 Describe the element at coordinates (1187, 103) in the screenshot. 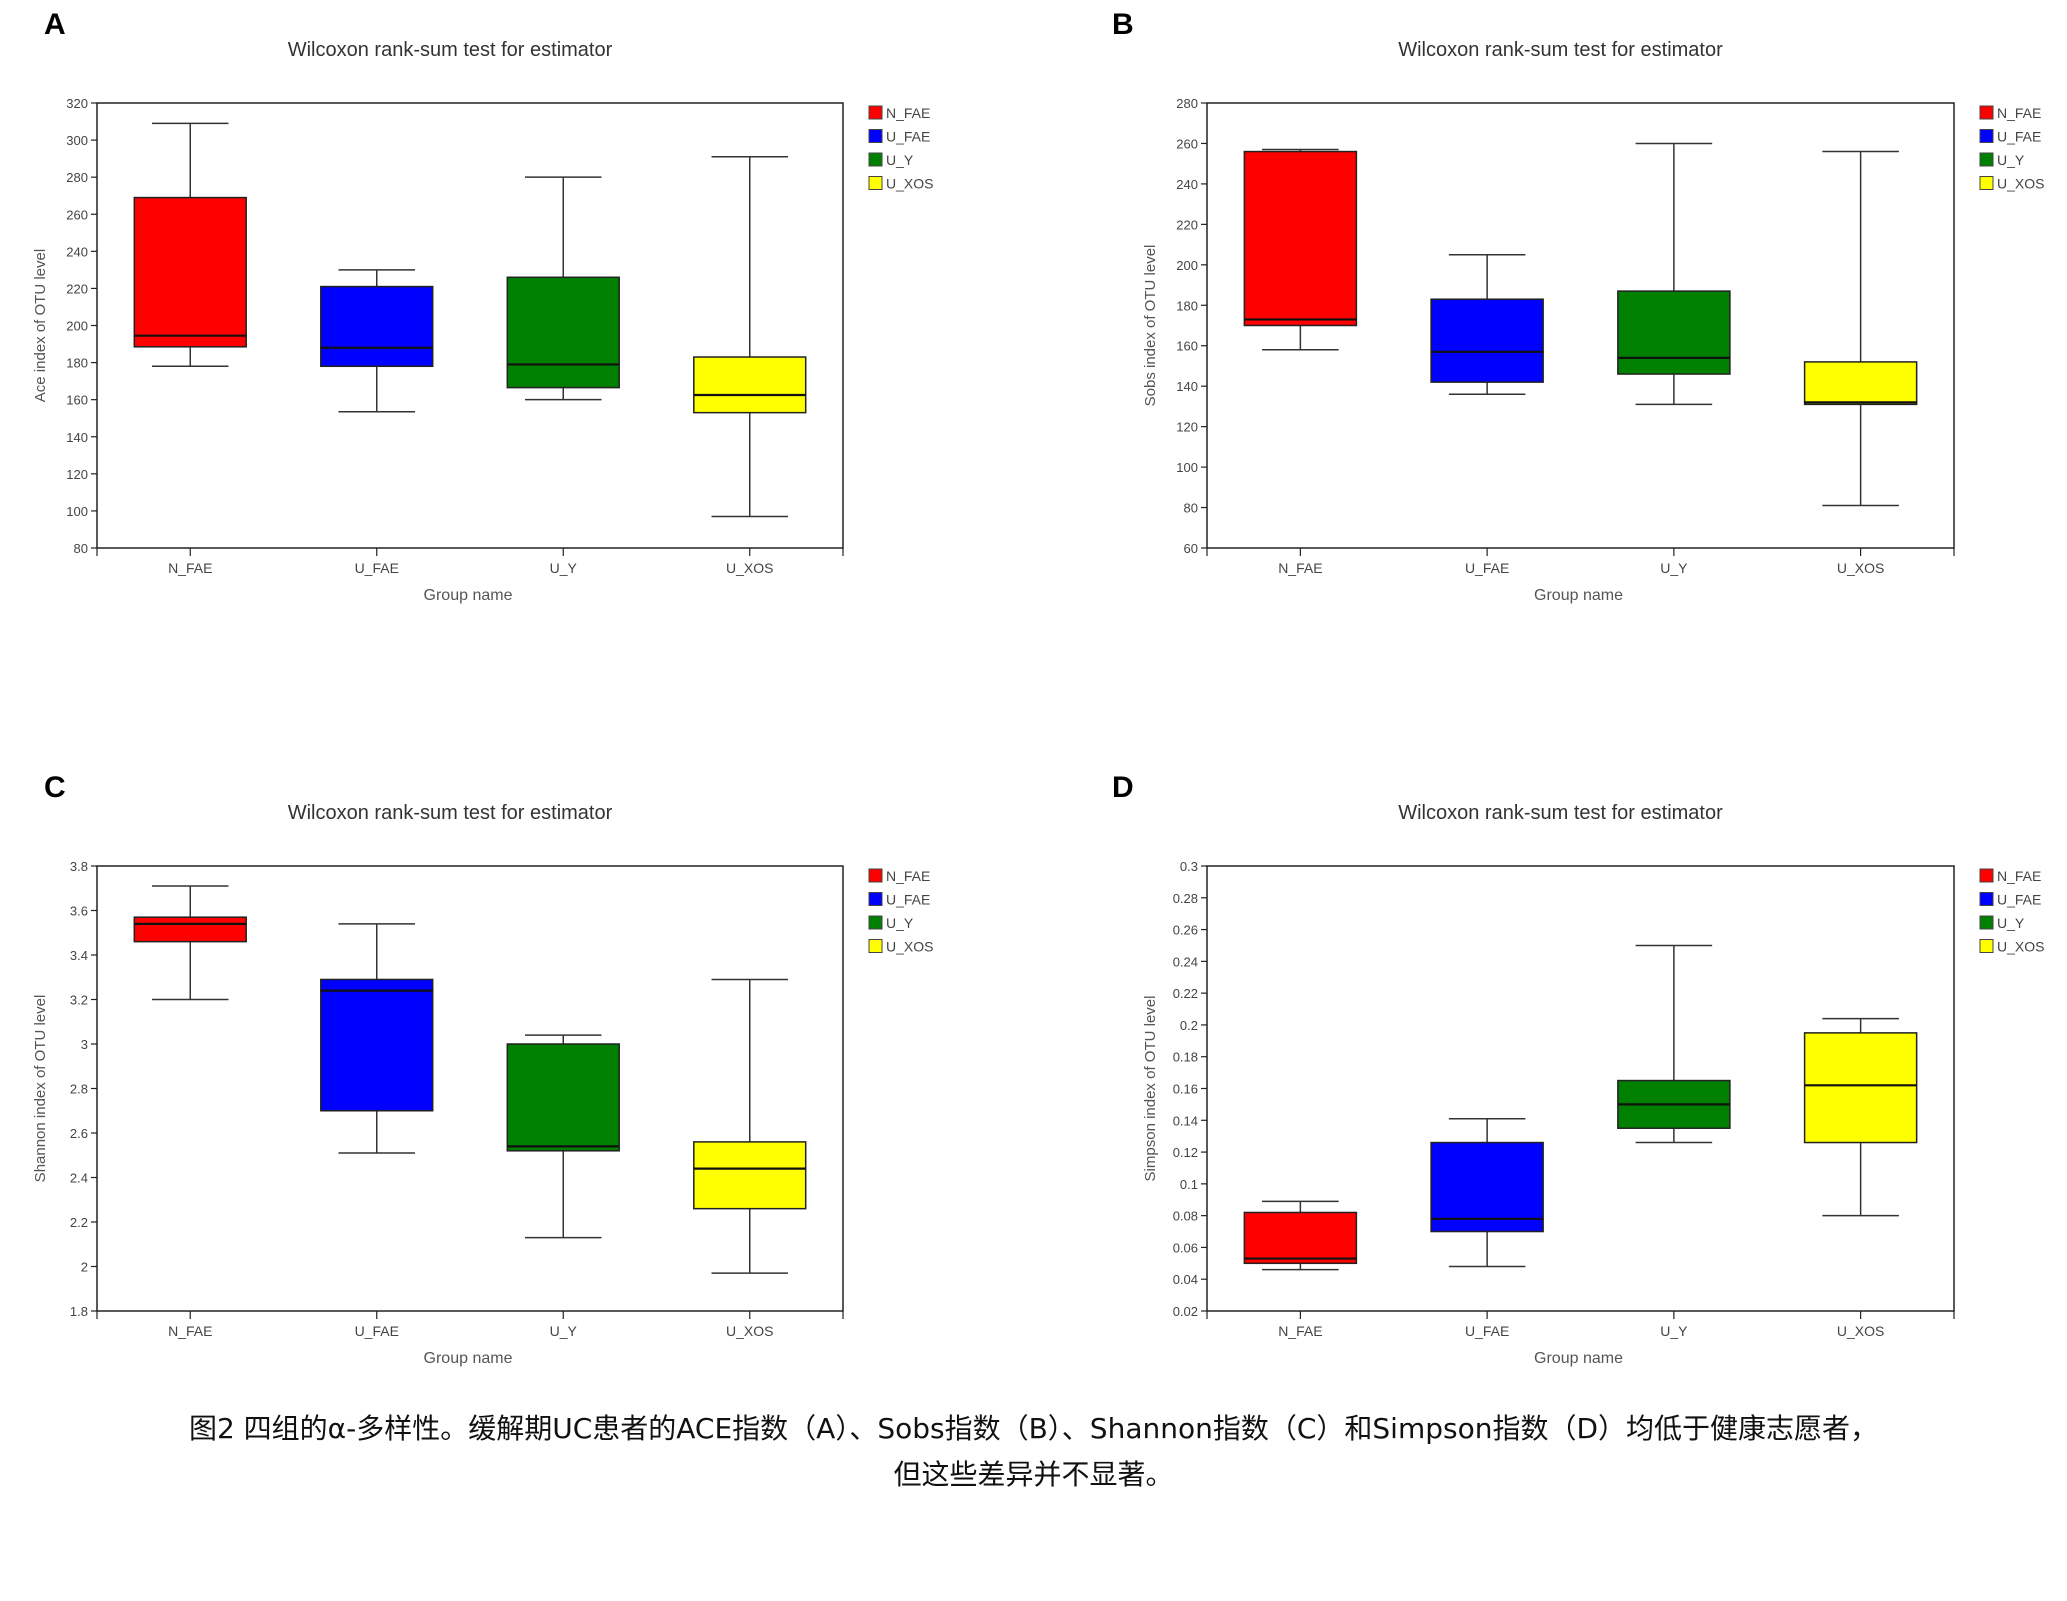

I see `y-tick-label: 280` at that location.